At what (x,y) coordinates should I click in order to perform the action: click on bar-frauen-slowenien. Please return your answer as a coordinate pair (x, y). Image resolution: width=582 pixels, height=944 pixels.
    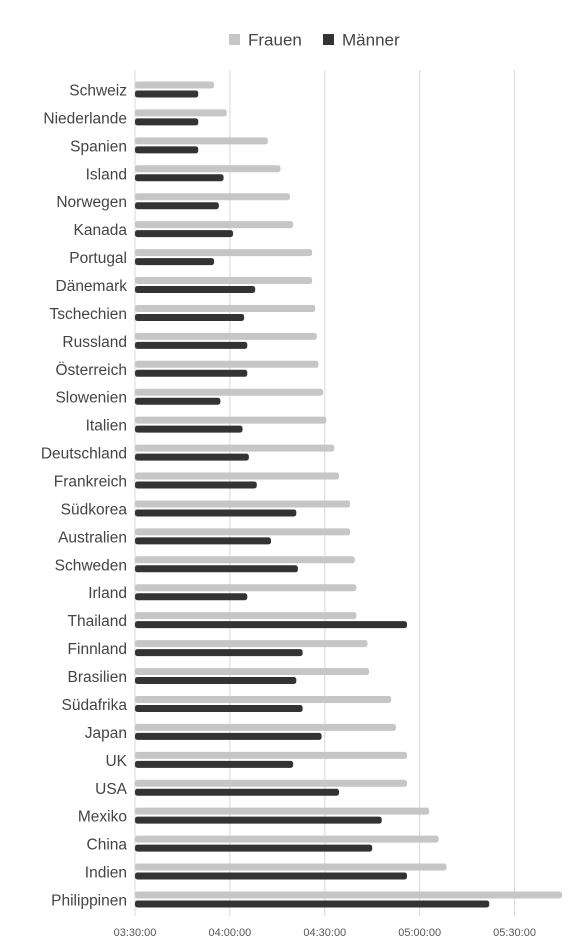
    Looking at the image, I should click on (229, 392).